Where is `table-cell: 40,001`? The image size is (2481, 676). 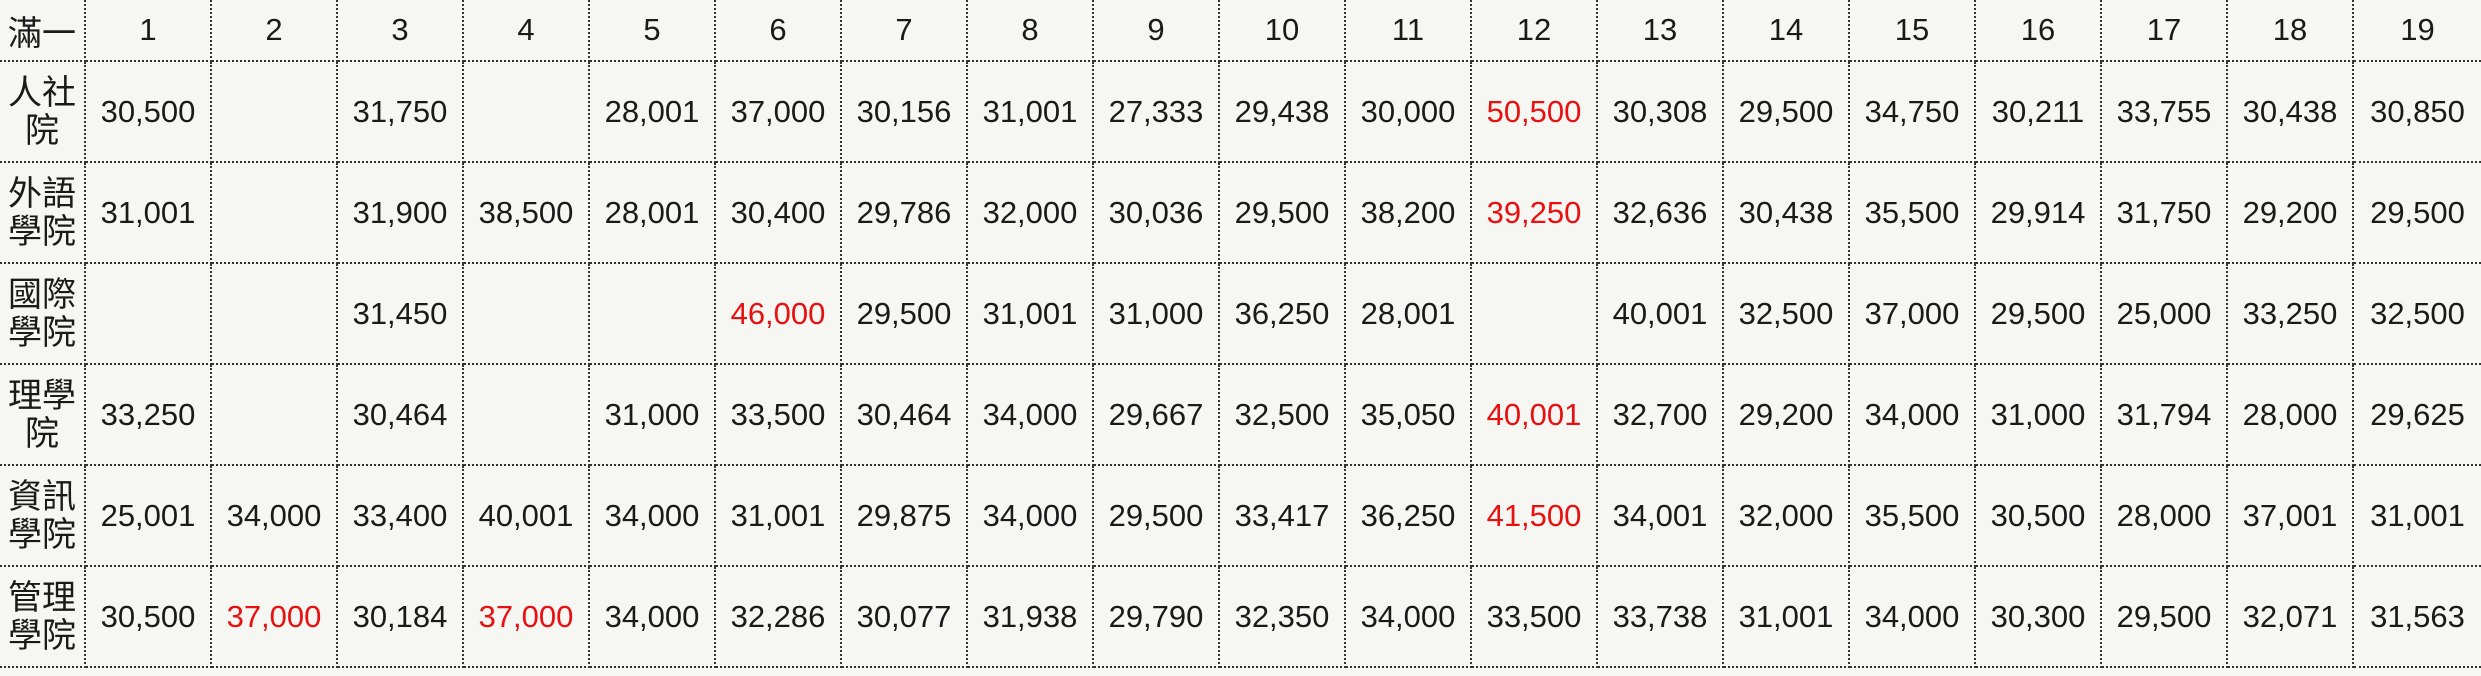
table-cell: 40,001 is located at coordinates (1660, 314).